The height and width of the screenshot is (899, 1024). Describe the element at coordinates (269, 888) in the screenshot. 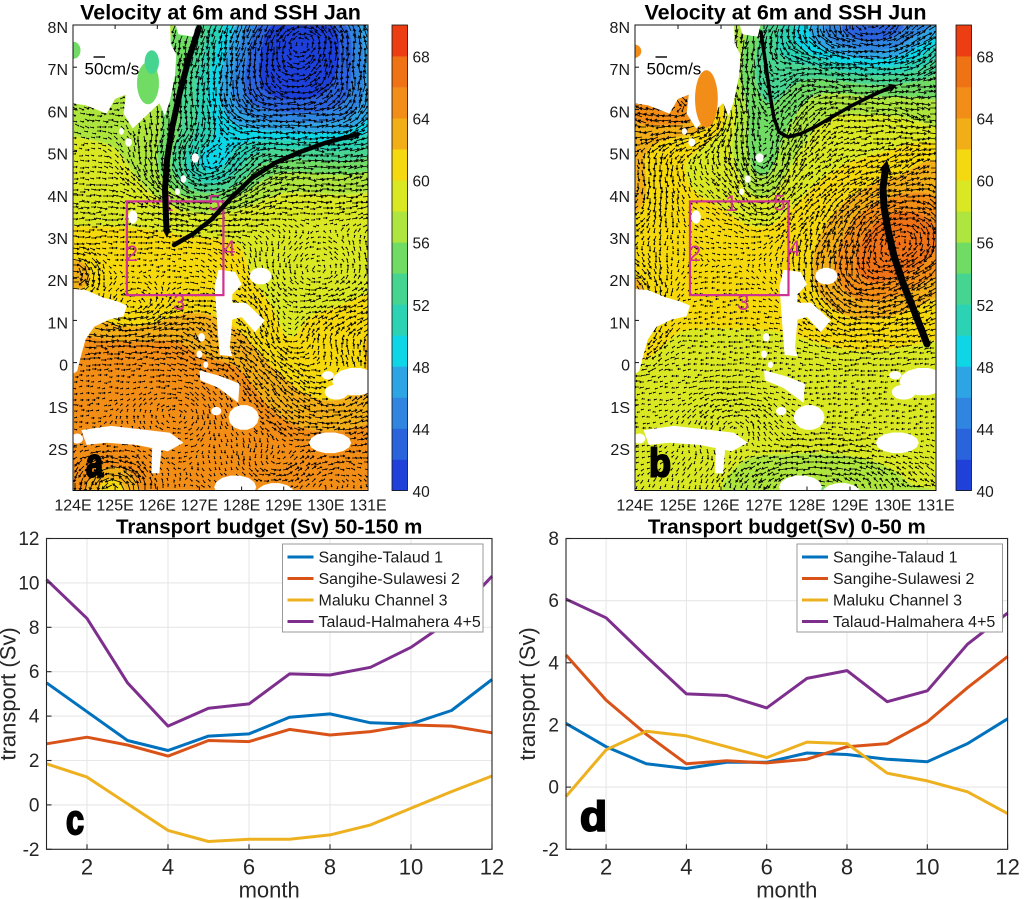

I see `svg-text: month` at that location.